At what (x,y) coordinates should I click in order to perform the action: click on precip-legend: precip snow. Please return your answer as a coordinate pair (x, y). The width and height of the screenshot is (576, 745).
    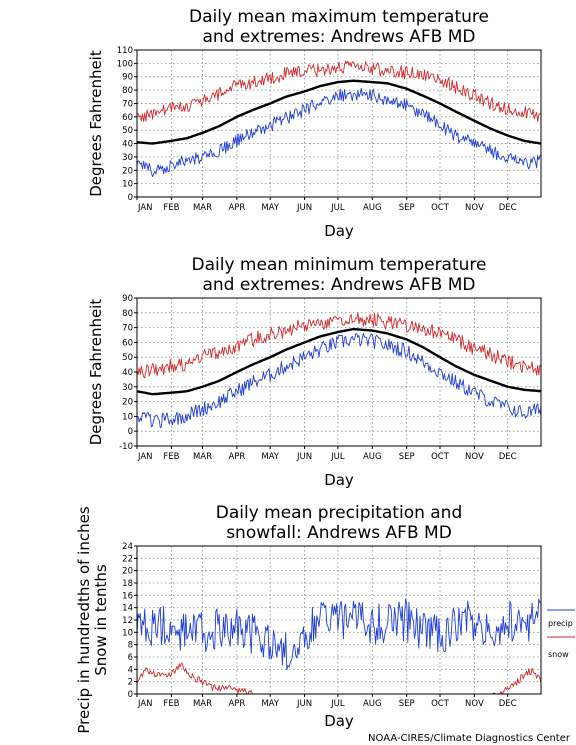
    Looking at the image, I should click on (561, 634).